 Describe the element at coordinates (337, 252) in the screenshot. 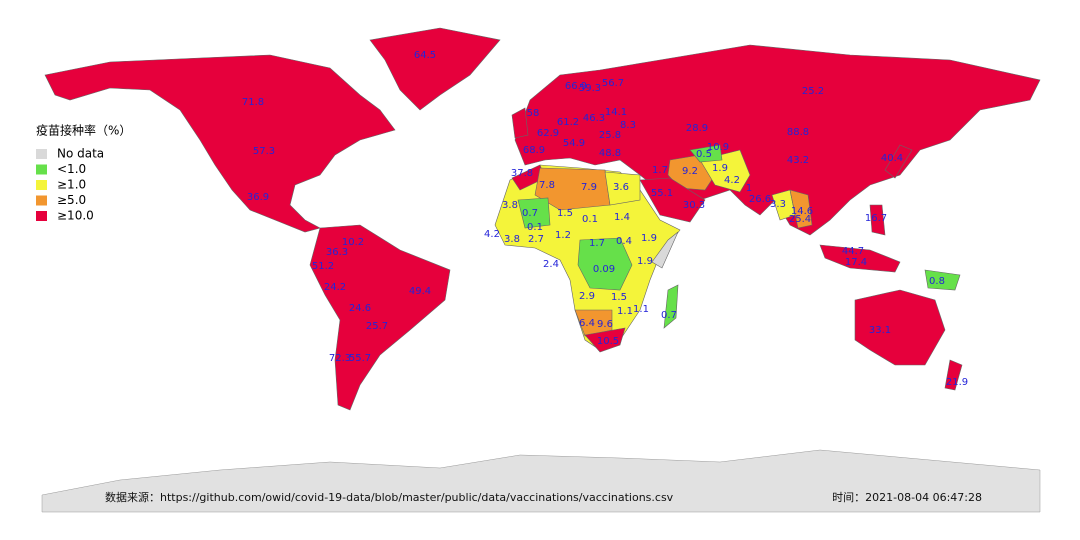

I see `value-label: 36.3` at that location.